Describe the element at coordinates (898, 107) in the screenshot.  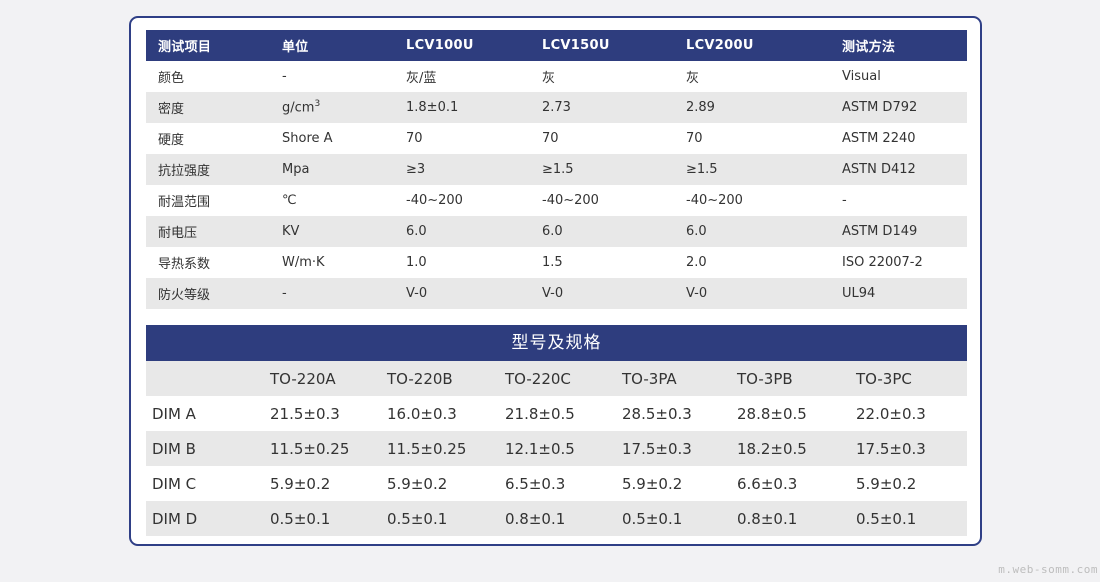
I see `cell: ASTM D792` at that location.